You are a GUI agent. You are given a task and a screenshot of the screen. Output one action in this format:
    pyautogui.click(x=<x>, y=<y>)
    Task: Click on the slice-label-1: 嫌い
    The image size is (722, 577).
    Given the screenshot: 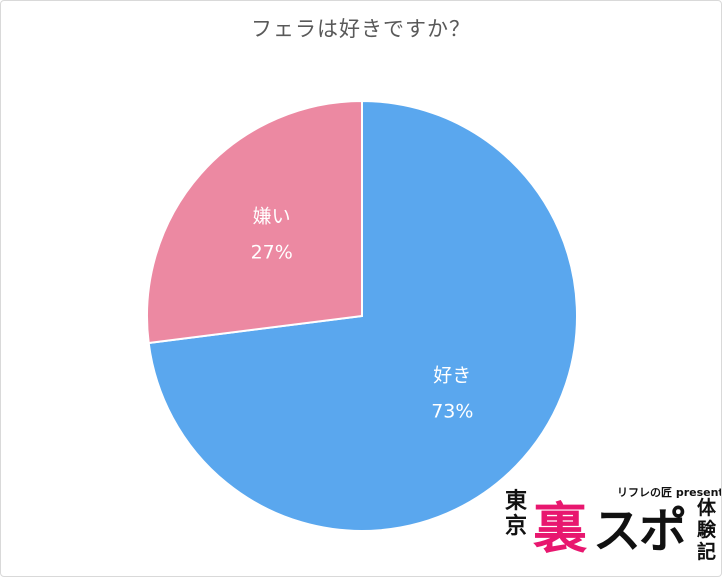 What is the action you would take?
    pyautogui.click(x=272, y=216)
    